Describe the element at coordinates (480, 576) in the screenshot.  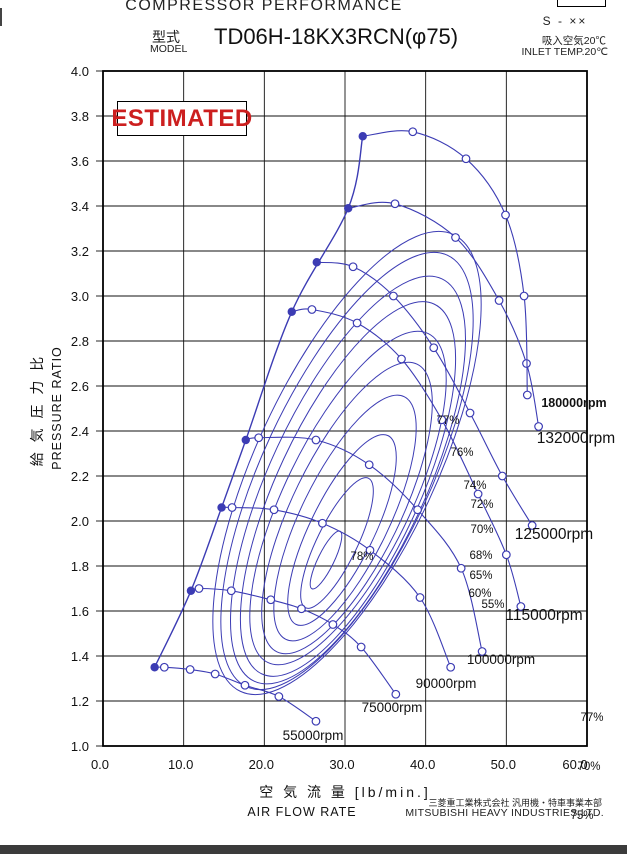
I see `efficiency-label-65%: 65%` at that location.